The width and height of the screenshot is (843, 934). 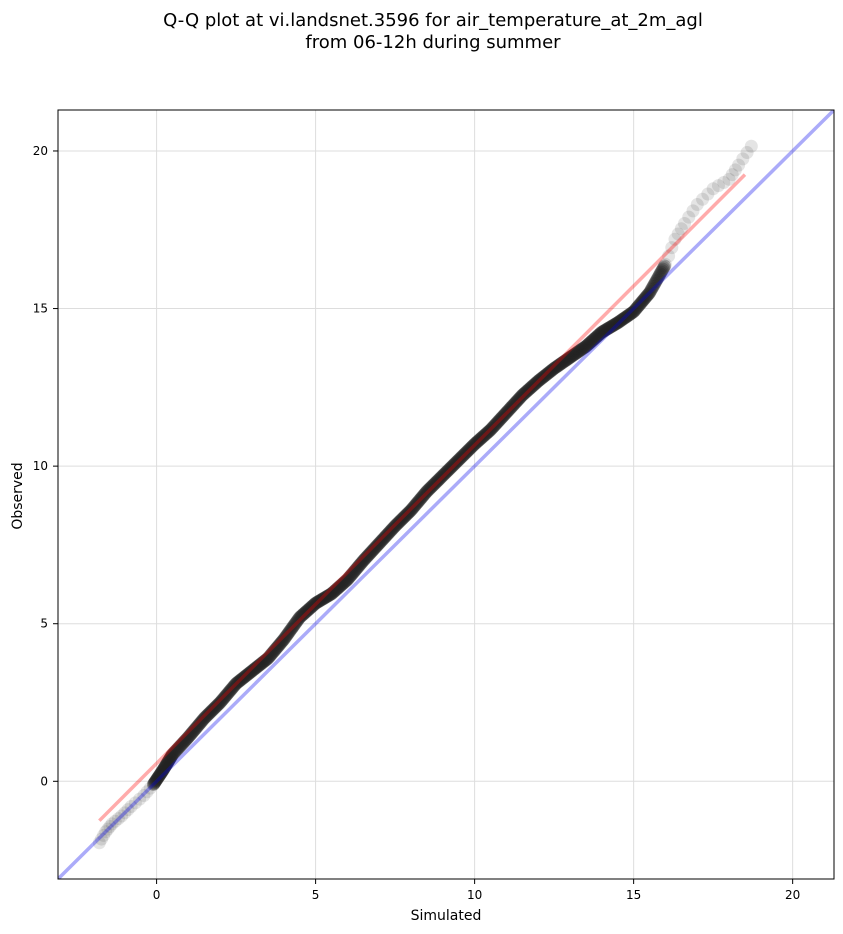 I want to click on x-tick-label: 0, so click(x=157, y=895).